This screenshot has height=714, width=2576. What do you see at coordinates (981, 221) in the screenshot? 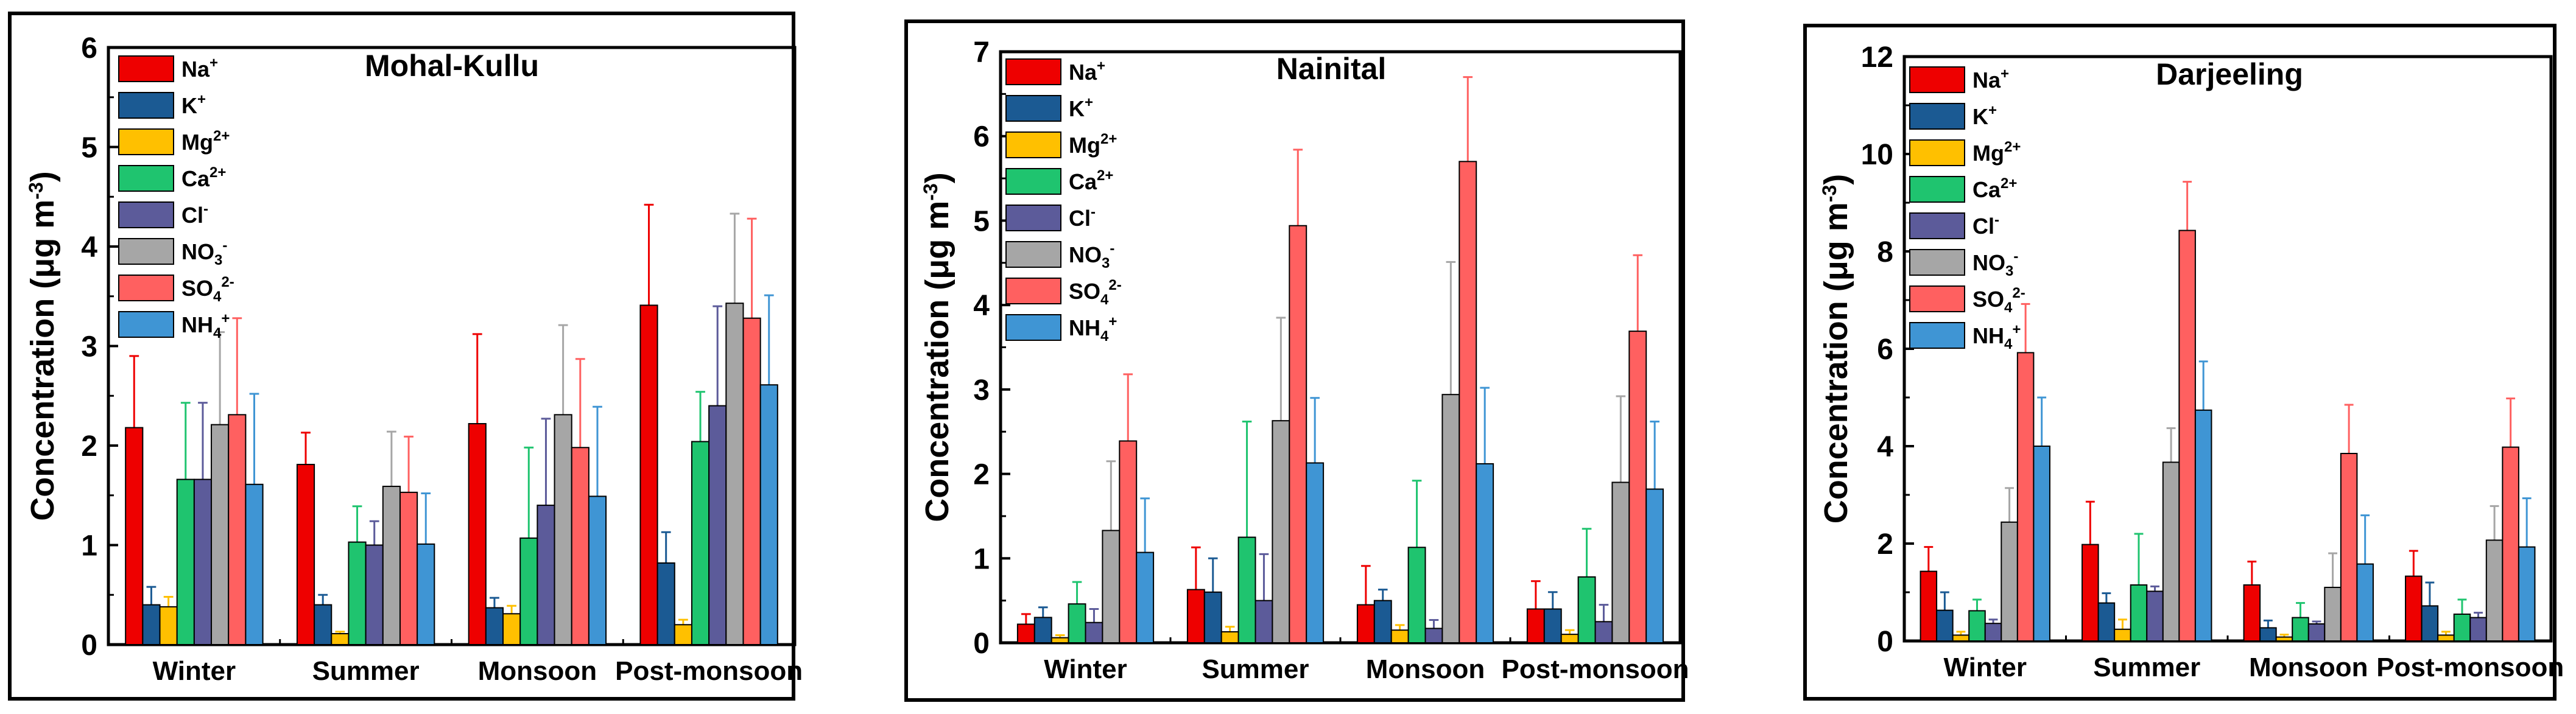
I see `y-tick-label: 5` at bounding box center [981, 221].